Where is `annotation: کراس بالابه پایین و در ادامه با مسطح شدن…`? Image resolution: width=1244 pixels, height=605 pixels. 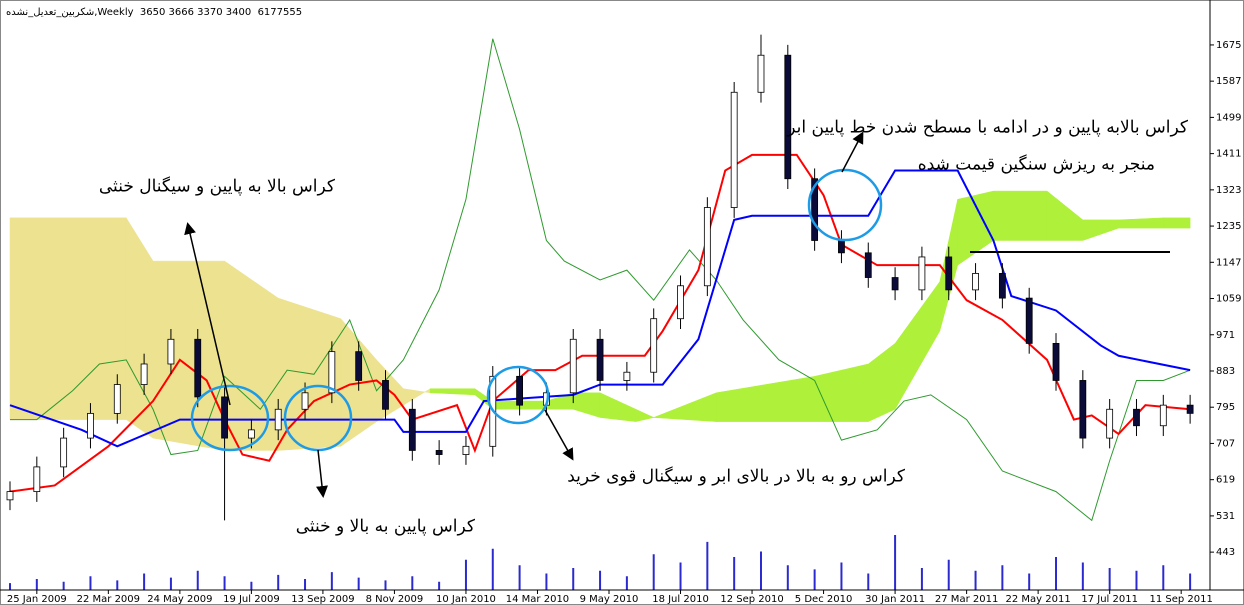
annotation: کراس بالابه پایین و در ادامه با مسطح شدن… is located at coordinates (987, 128).